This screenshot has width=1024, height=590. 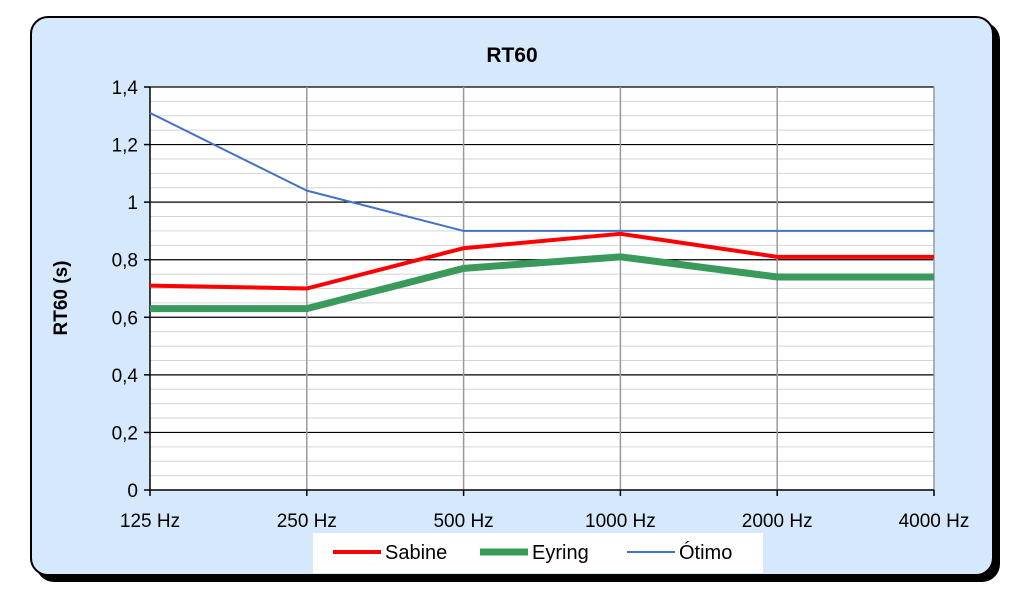 I want to click on x-tick-label: 1000 Hz, so click(x=620, y=521).